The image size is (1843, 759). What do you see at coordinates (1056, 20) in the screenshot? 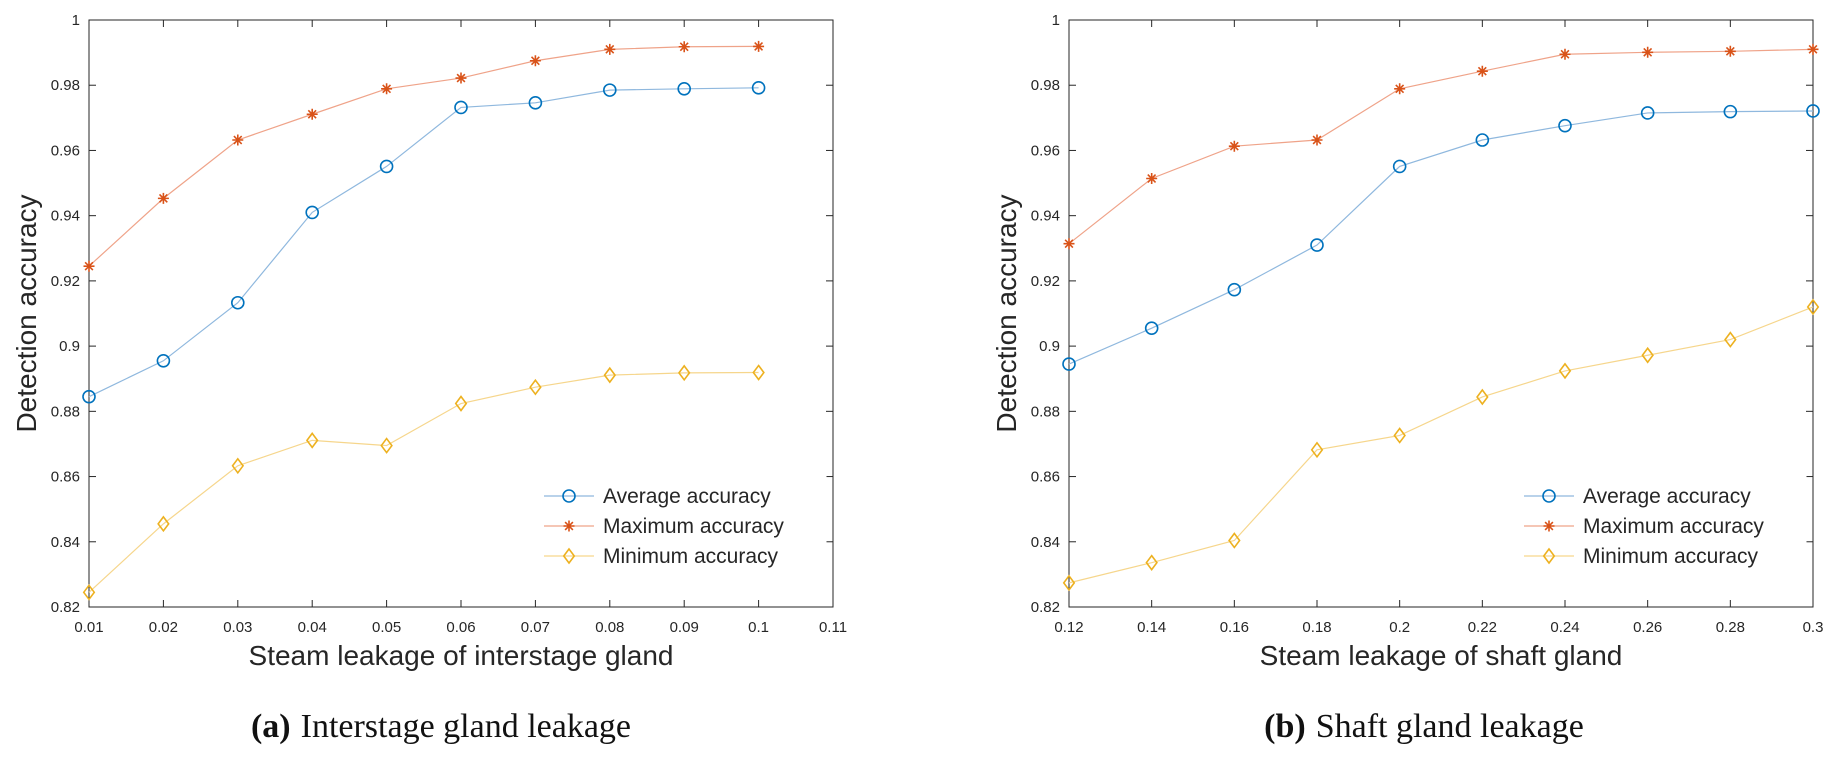
I see `y-tick-label: 1` at bounding box center [1056, 20].